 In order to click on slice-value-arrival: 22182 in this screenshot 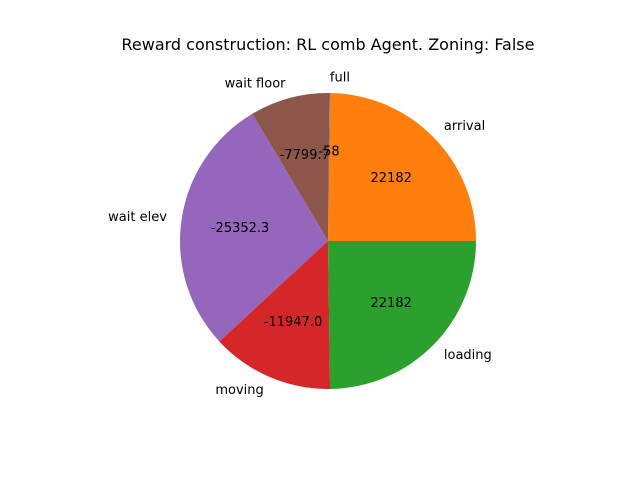, I will do `click(391, 178)`.